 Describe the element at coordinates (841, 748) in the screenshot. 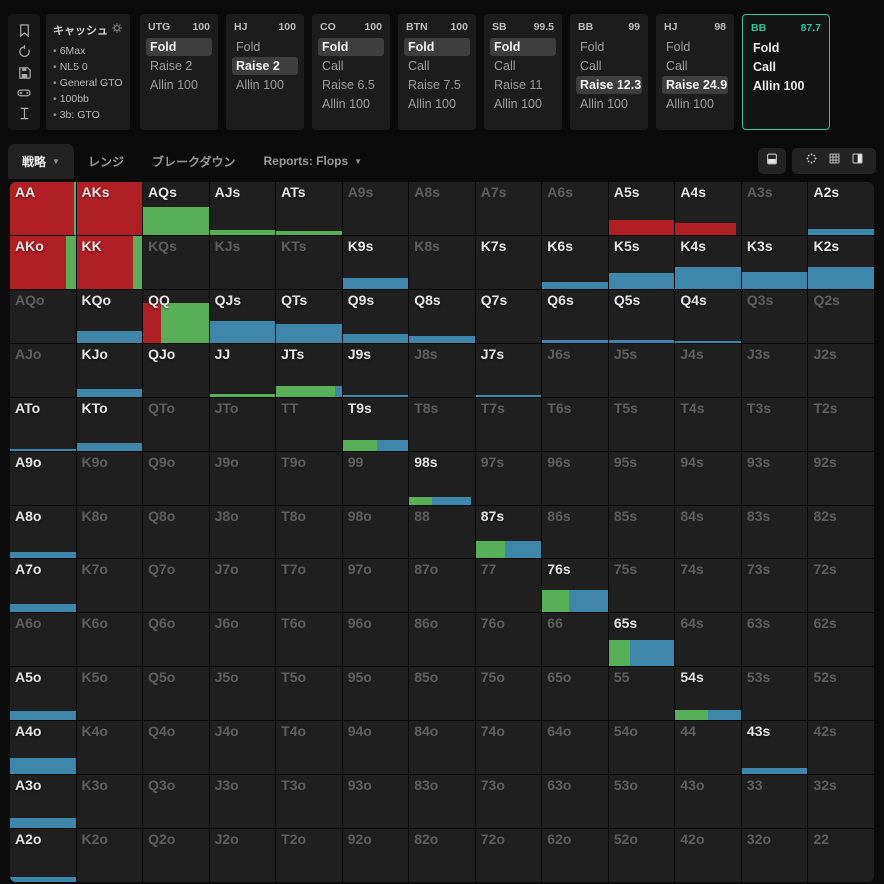

I see `cell-42s: 42s` at that location.